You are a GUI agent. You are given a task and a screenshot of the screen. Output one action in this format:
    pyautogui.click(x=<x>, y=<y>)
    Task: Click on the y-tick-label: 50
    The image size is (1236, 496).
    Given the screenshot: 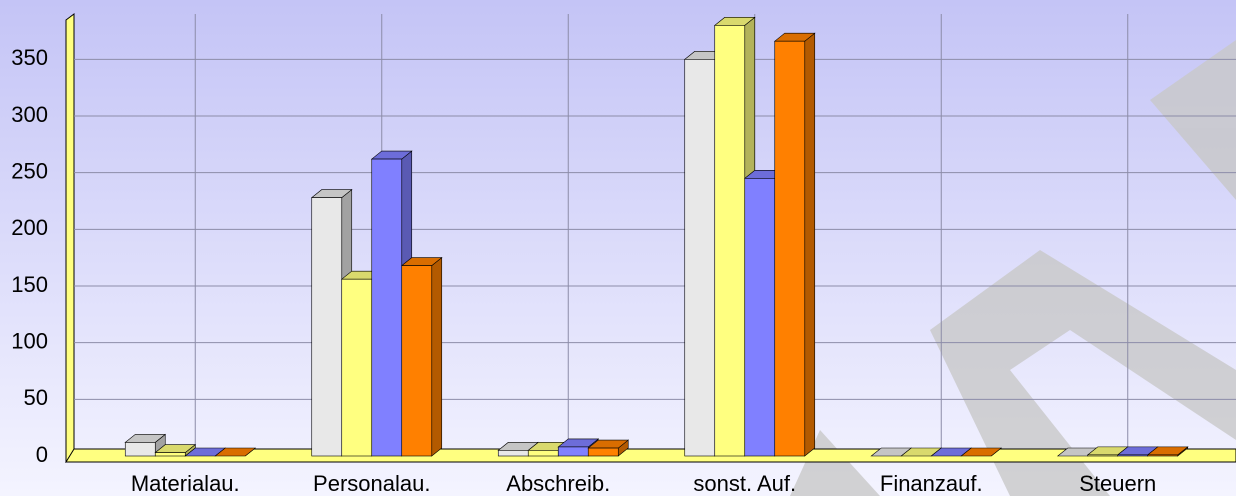 What is the action you would take?
    pyautogui.click(x=36, y=397)
    